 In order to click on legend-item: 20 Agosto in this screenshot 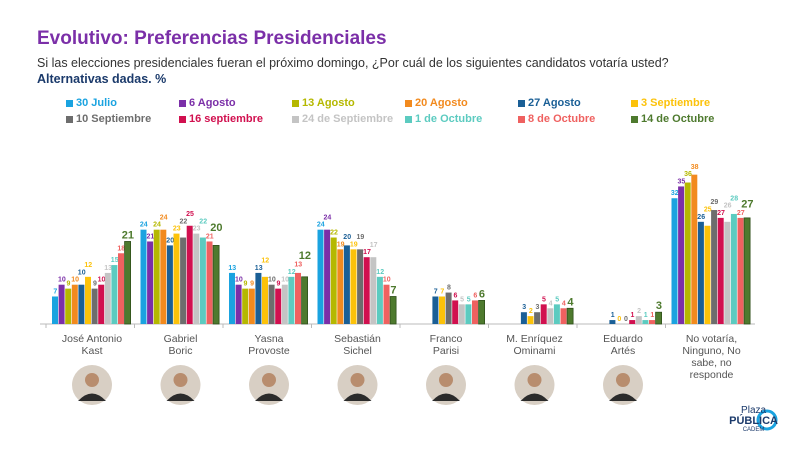, I will do `click(461, 103)`.